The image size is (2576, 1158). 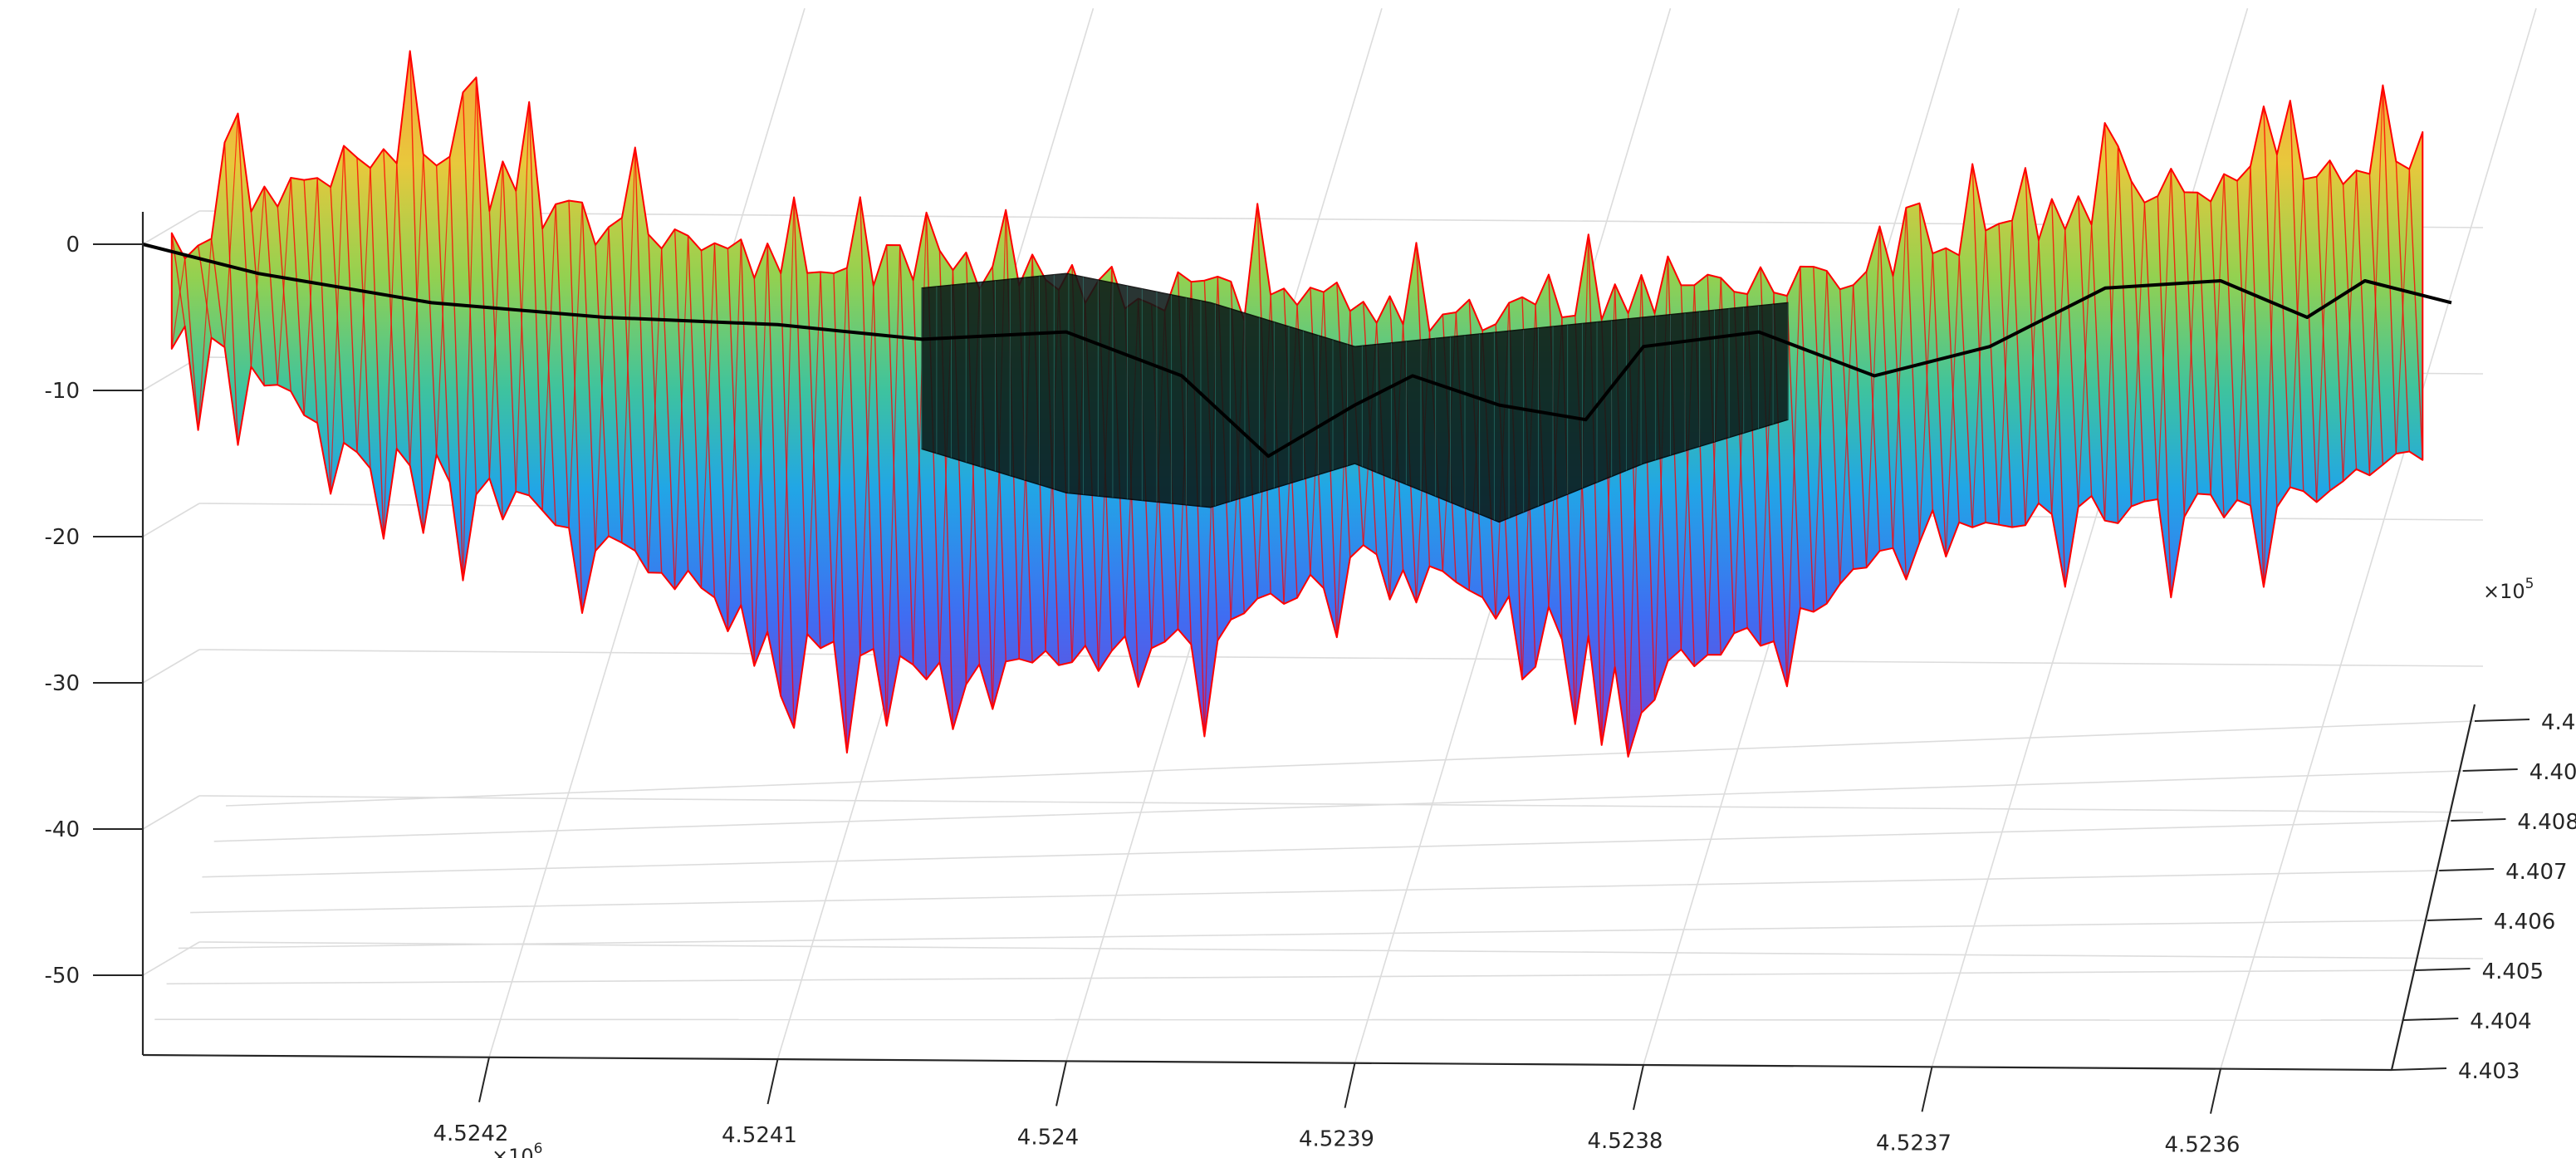 What do you see at coordinates (471, 1133) in the screenshot?
I see `x-tick-label: 4.5242` at bounding box center [471, 1133].